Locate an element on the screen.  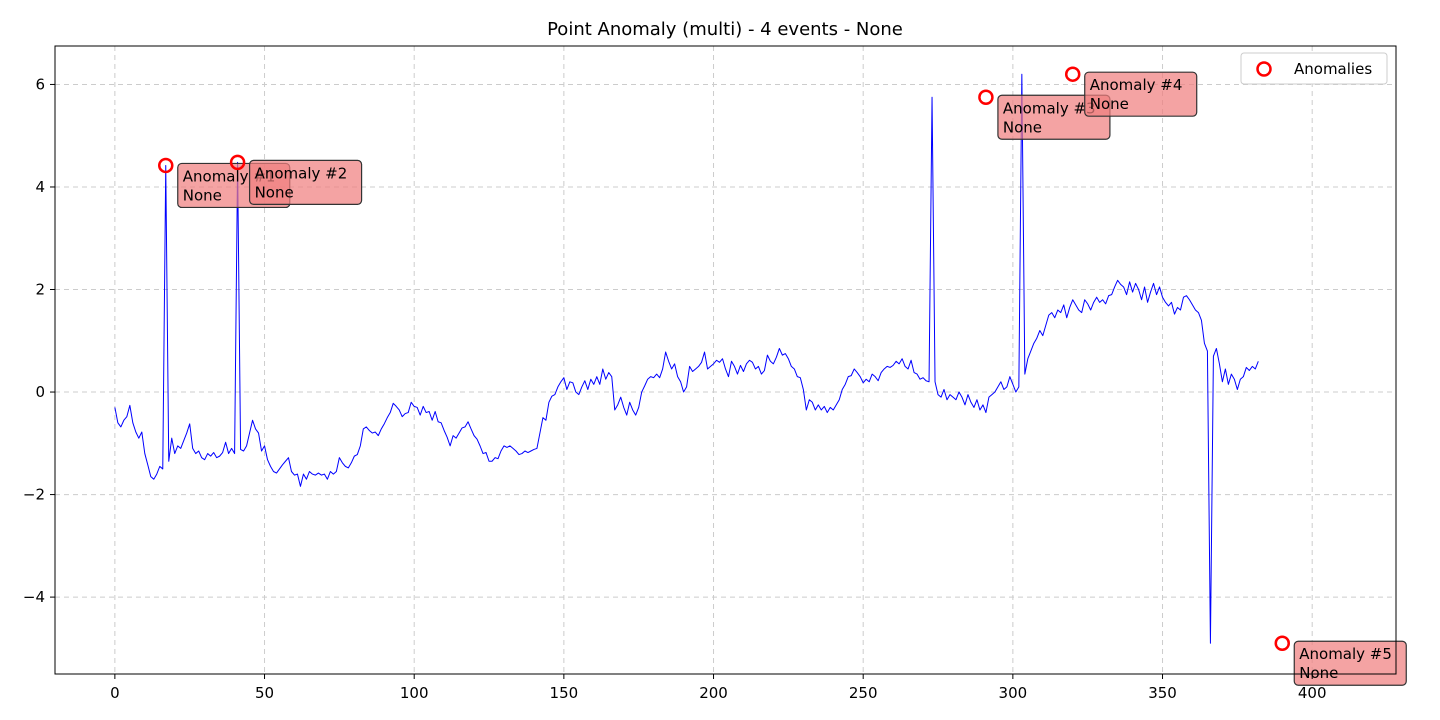
x-tick-label: 350 is located at coordinates (1162, 693).